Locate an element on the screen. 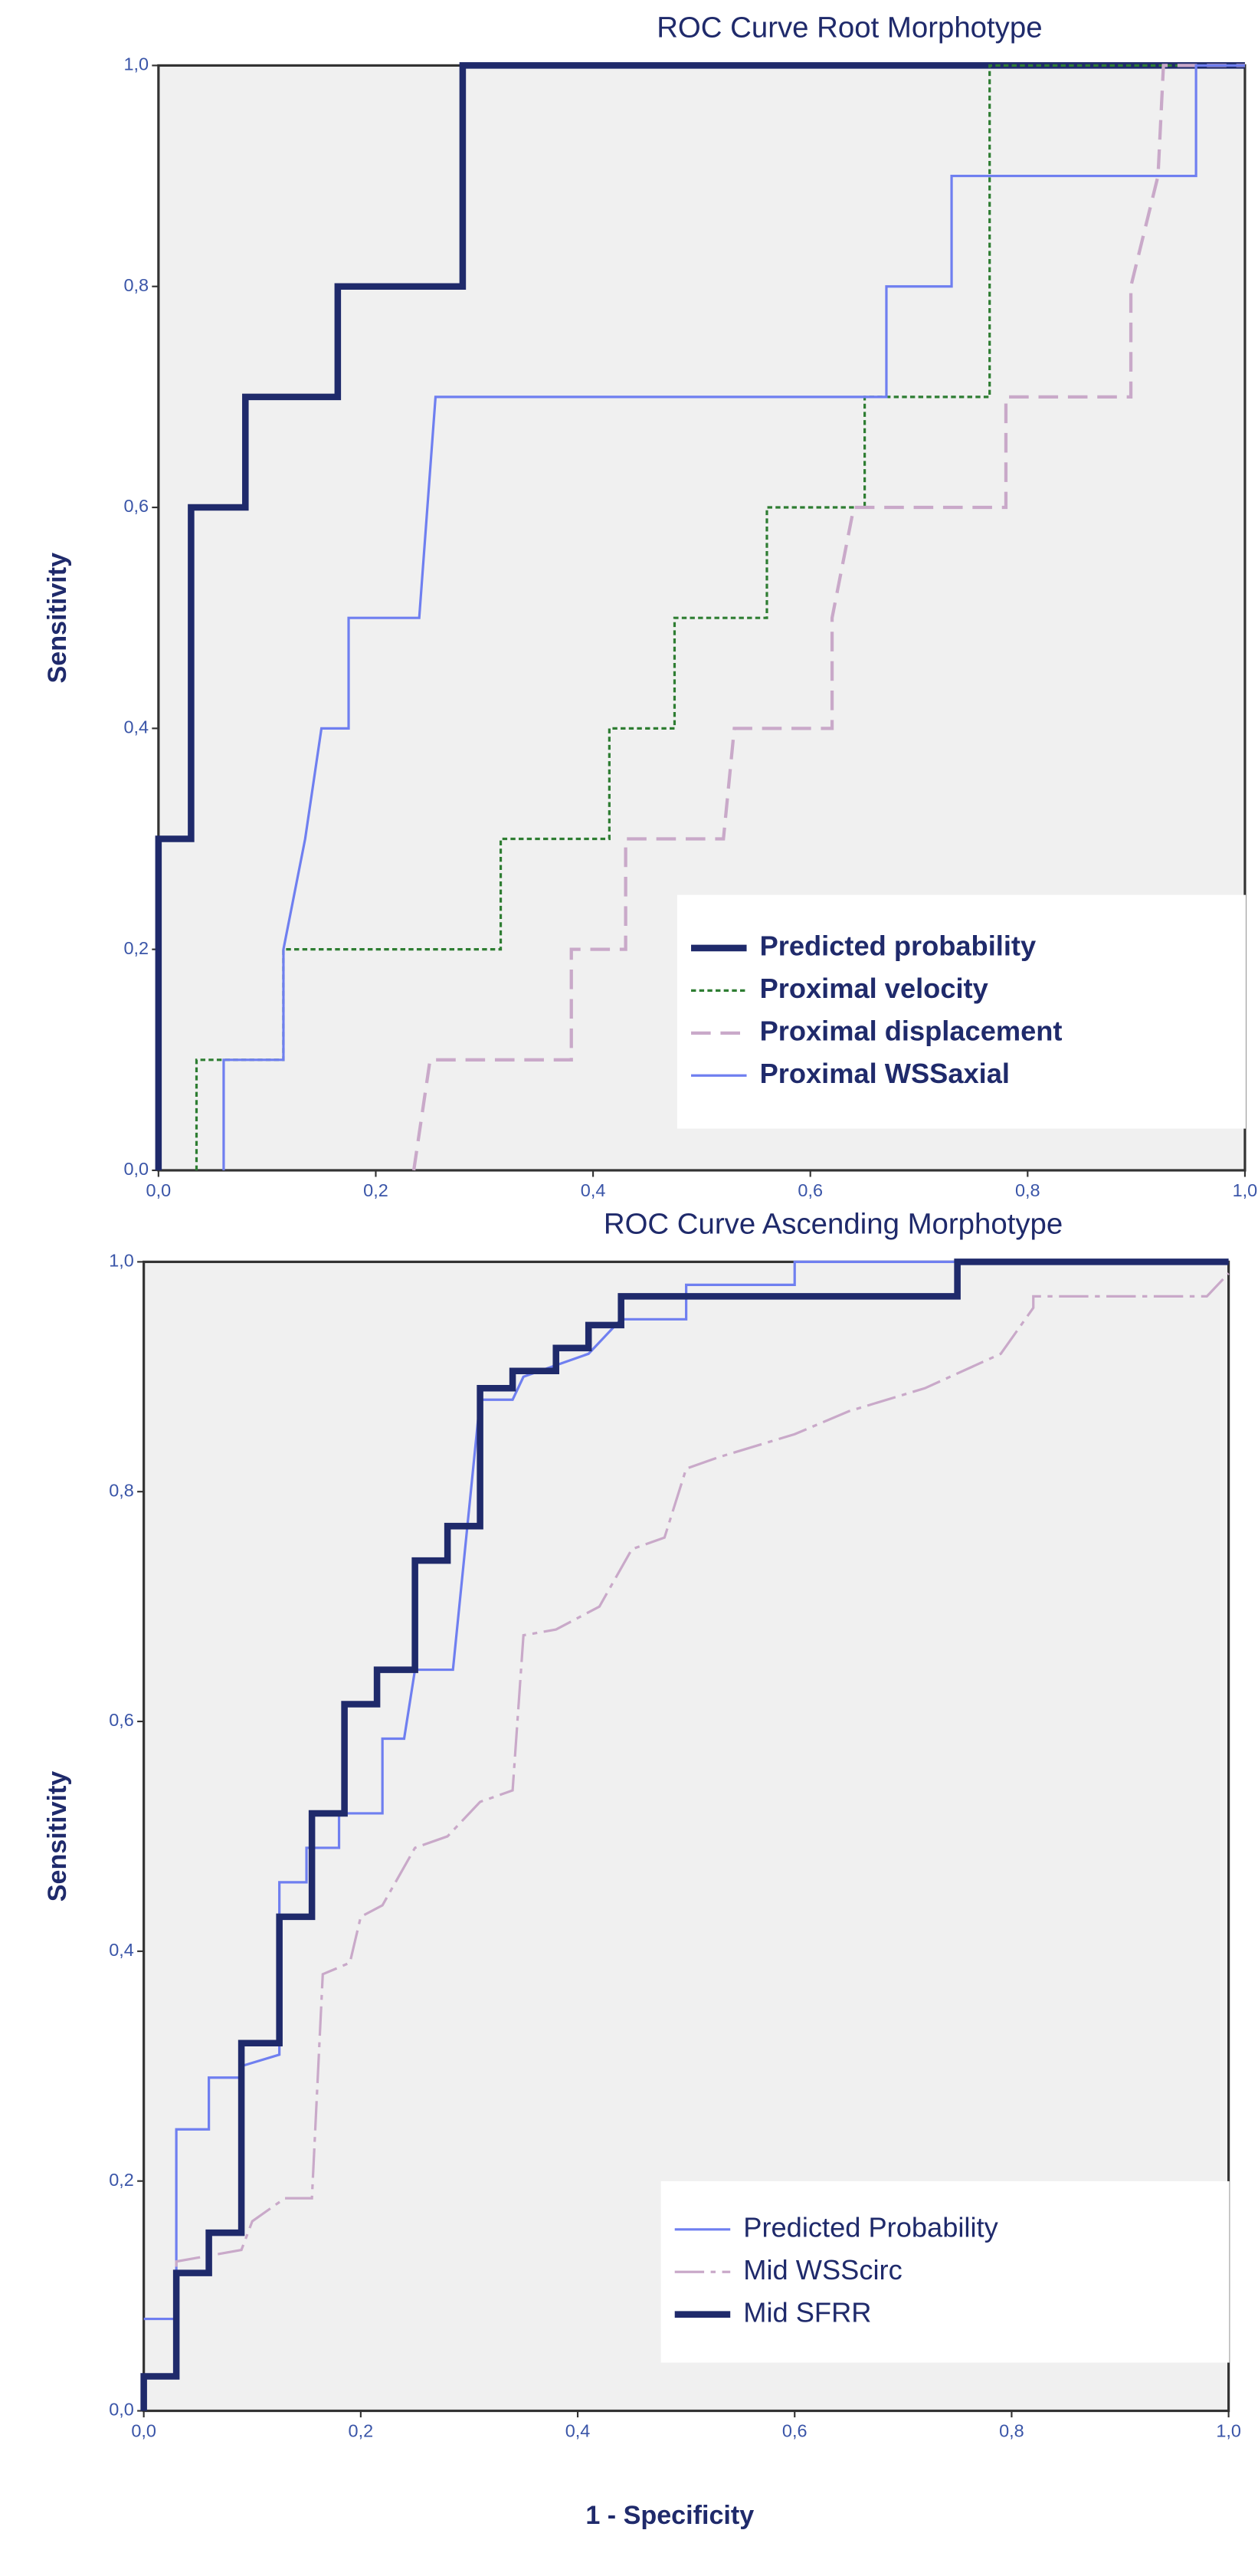 The height and width of the screenshot is (2576, 1258). legend-label: Proximal velocity is located at coordinates (874, 988).